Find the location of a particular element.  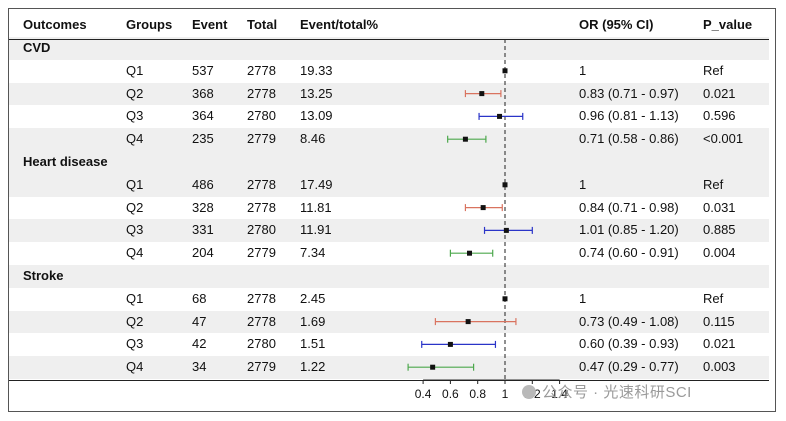

table-cell-pct: 19.33 is located at coordinates (316, 70).